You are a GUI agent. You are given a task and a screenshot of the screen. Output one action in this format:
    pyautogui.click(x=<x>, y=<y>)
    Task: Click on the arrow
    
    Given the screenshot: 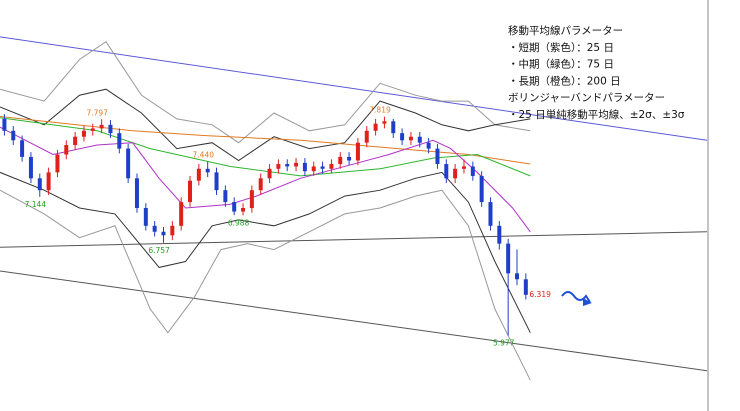 What is the action you would take?
    pyautogui.click(x=576, y=297)
    